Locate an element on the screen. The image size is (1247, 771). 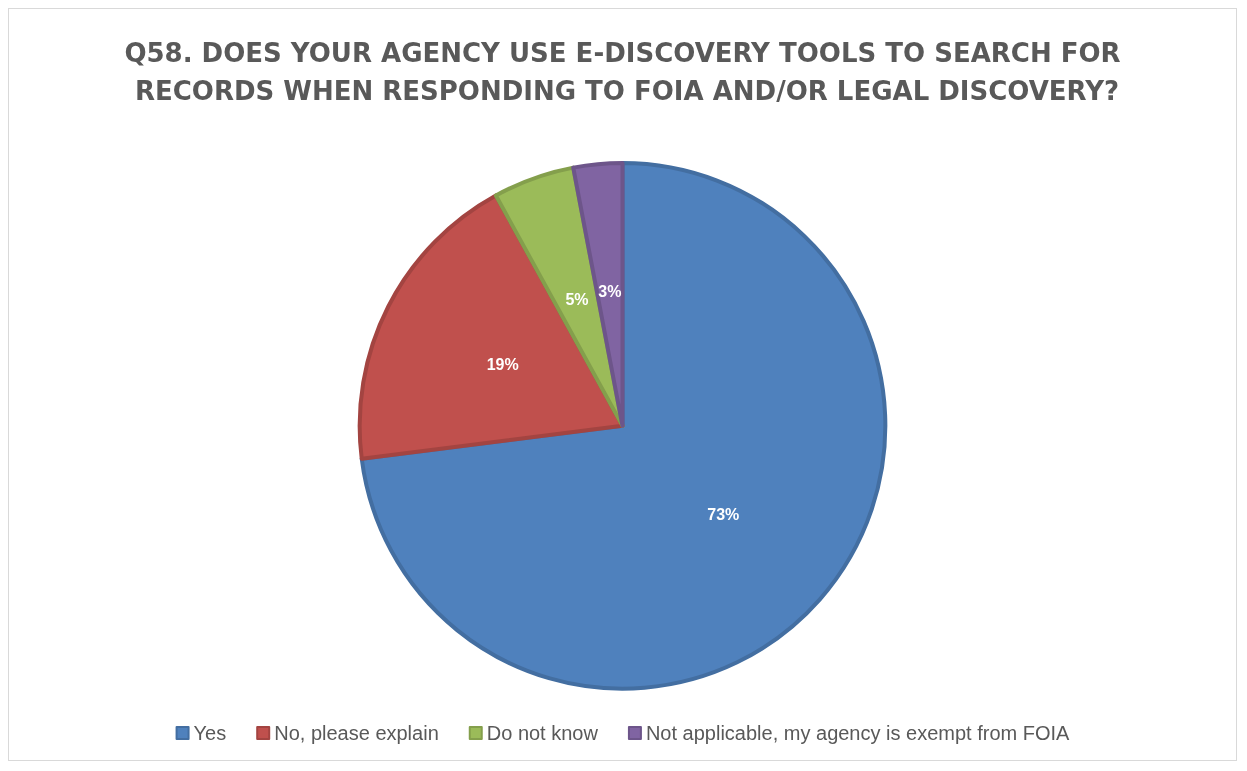
data-label: 73% is located at coordinates (723, 515).